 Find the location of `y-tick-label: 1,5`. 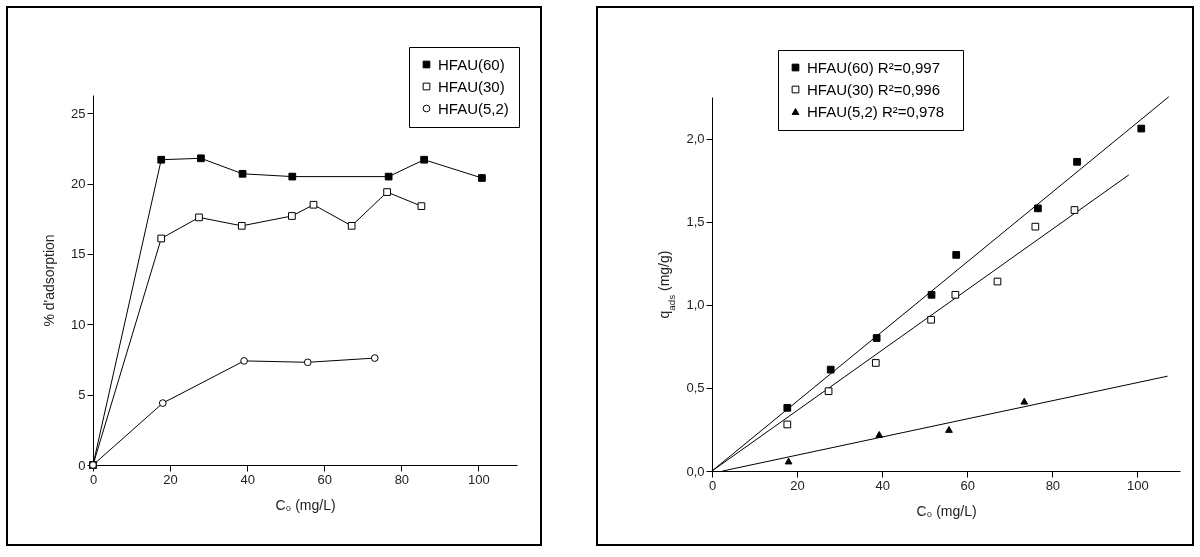

y-tick-label: 1,5 is located at coordinates (695, 222).